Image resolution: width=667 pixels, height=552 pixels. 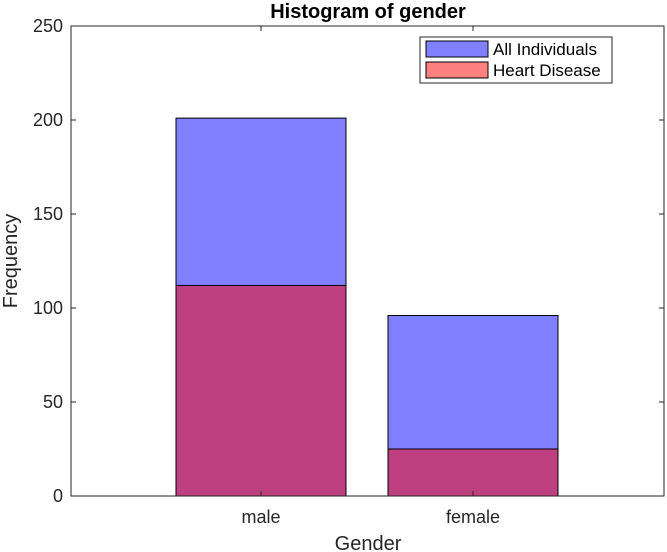 What do you see at coordinates (516, 60) in the screenshot?
I see `legend: All Individuals Heart Disease` at bounding box center [516, 60].